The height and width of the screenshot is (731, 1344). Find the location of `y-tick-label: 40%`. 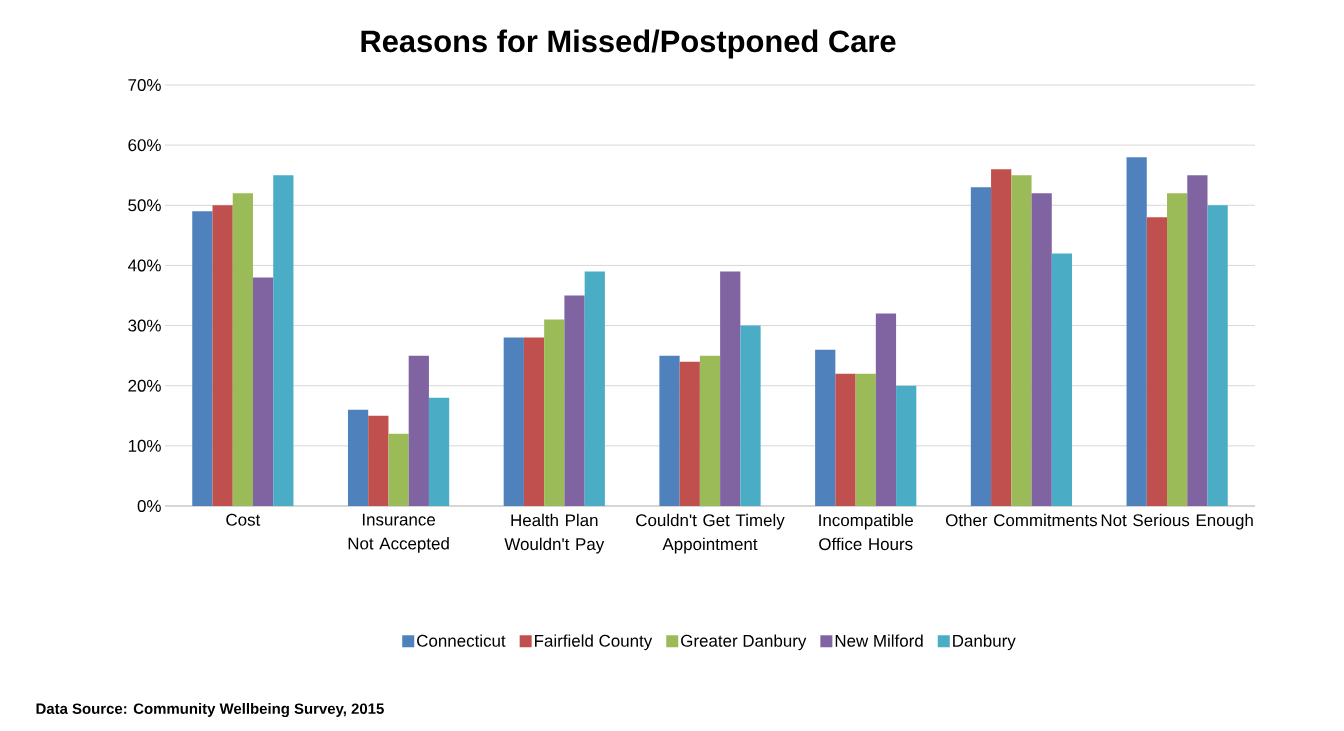

y-tick-label: 40% is located at coordinates (144, 265).